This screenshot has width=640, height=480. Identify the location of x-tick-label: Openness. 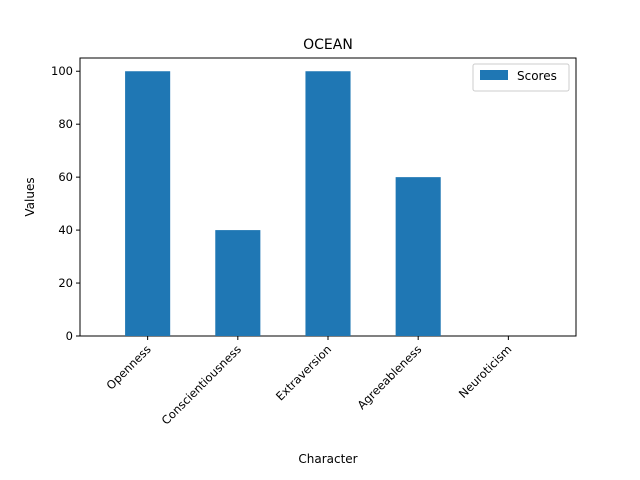
(129, 367).